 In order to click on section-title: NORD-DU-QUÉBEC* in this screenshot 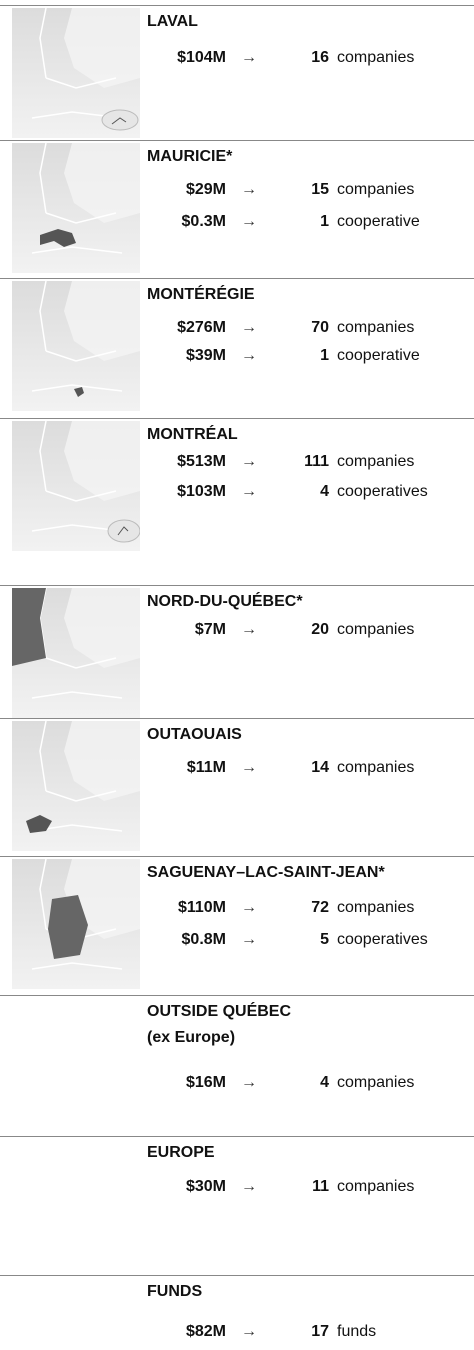, I will do `click(225, 601)`.